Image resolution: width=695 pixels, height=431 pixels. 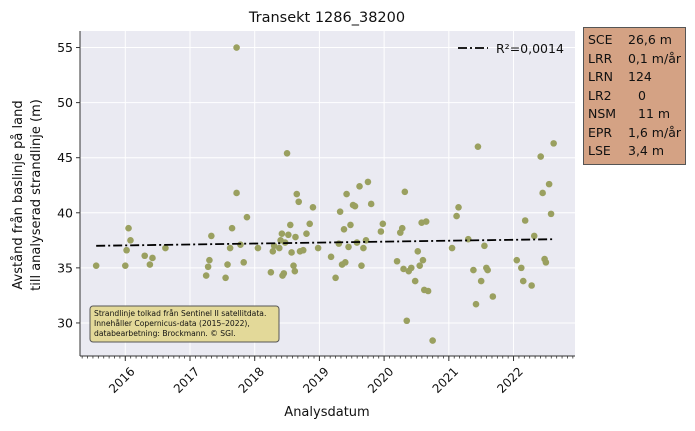 I want to click on y-tick-label: 45, so click(x=65, y=157).